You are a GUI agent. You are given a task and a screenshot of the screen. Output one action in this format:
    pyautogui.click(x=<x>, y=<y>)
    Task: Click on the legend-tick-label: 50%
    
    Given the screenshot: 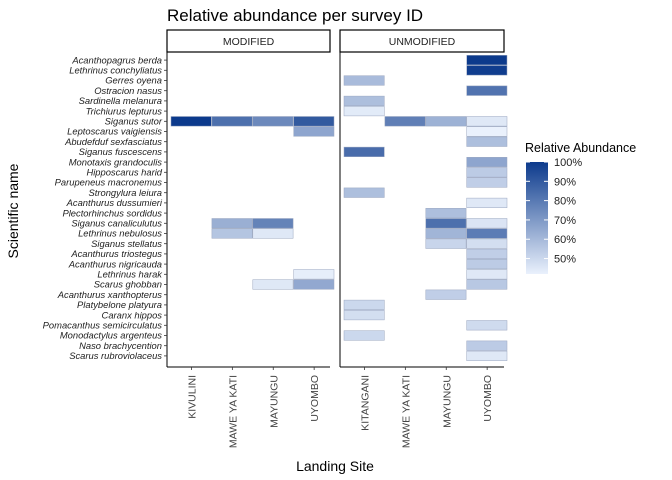 What is the action you would take?
    pyautogui.click(x=565, y=260)
    